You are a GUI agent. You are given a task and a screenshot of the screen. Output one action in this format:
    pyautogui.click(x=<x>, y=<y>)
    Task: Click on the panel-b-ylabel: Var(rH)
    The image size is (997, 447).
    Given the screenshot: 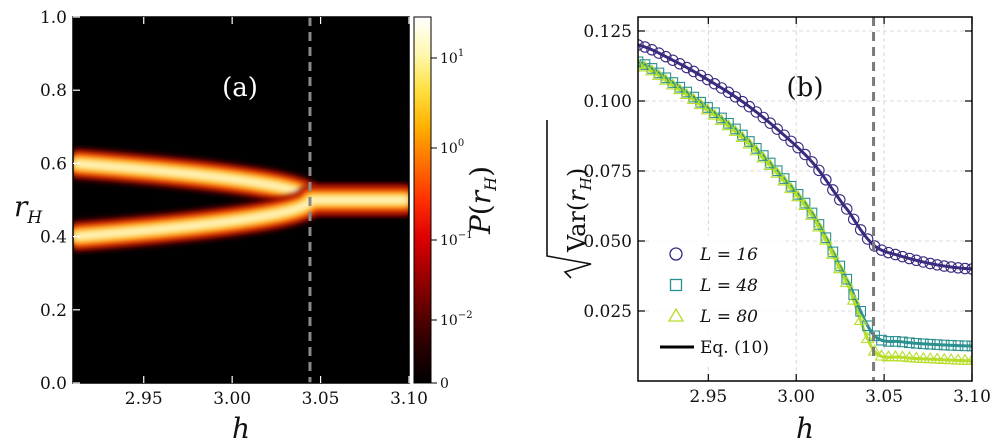 What is the action you would take?
    pyautogui.click(x=570, y=199)
    